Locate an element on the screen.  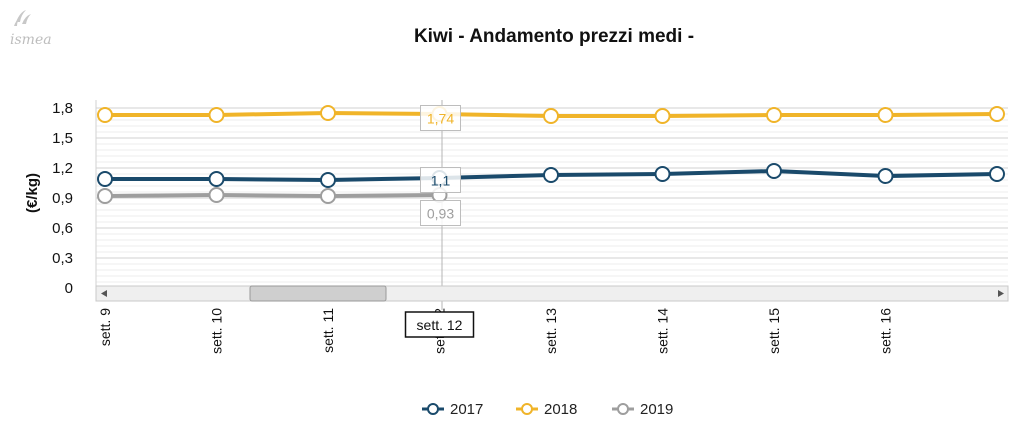
y-axis-label: (€/kg) is located at coordinates (32, 193).